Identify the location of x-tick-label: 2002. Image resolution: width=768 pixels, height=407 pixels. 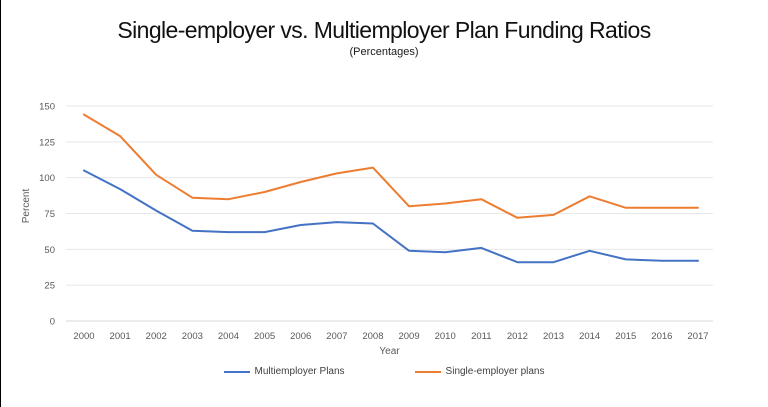
(156, 336).